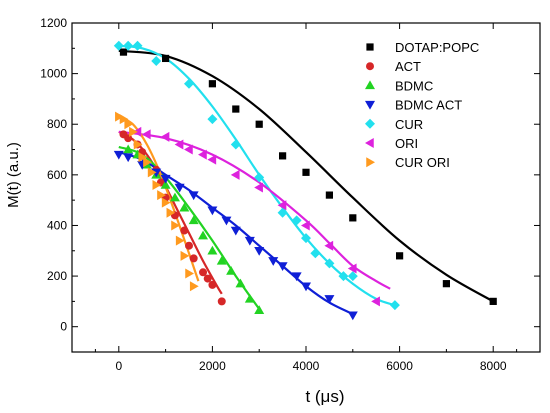 Image resolution: width=550 pixels, height=413 pixels. Describe the element at coordinates (118, 366) in the screenshot. I see `x-tick-label: 0` at that location.